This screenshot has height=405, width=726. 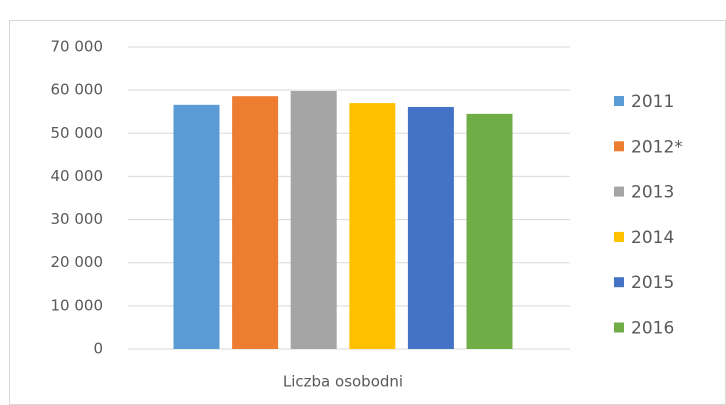 I want to click on x-tick-label: Liczba osobodni, so click(x=343, y=382).